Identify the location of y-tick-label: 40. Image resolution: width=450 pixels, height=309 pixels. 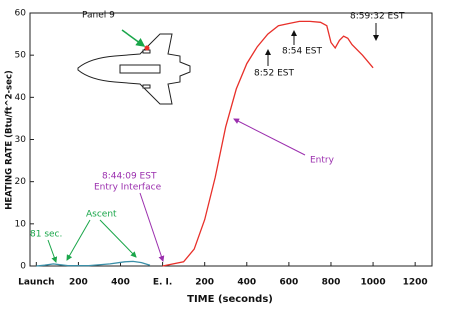
(21, 98).